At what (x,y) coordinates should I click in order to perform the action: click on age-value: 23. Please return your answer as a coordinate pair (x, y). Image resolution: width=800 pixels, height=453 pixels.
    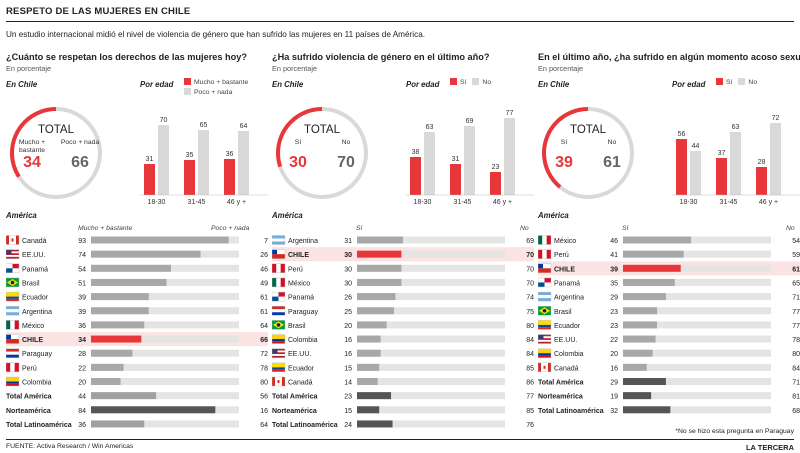
    Looking at the image, I should click on (496, 167).